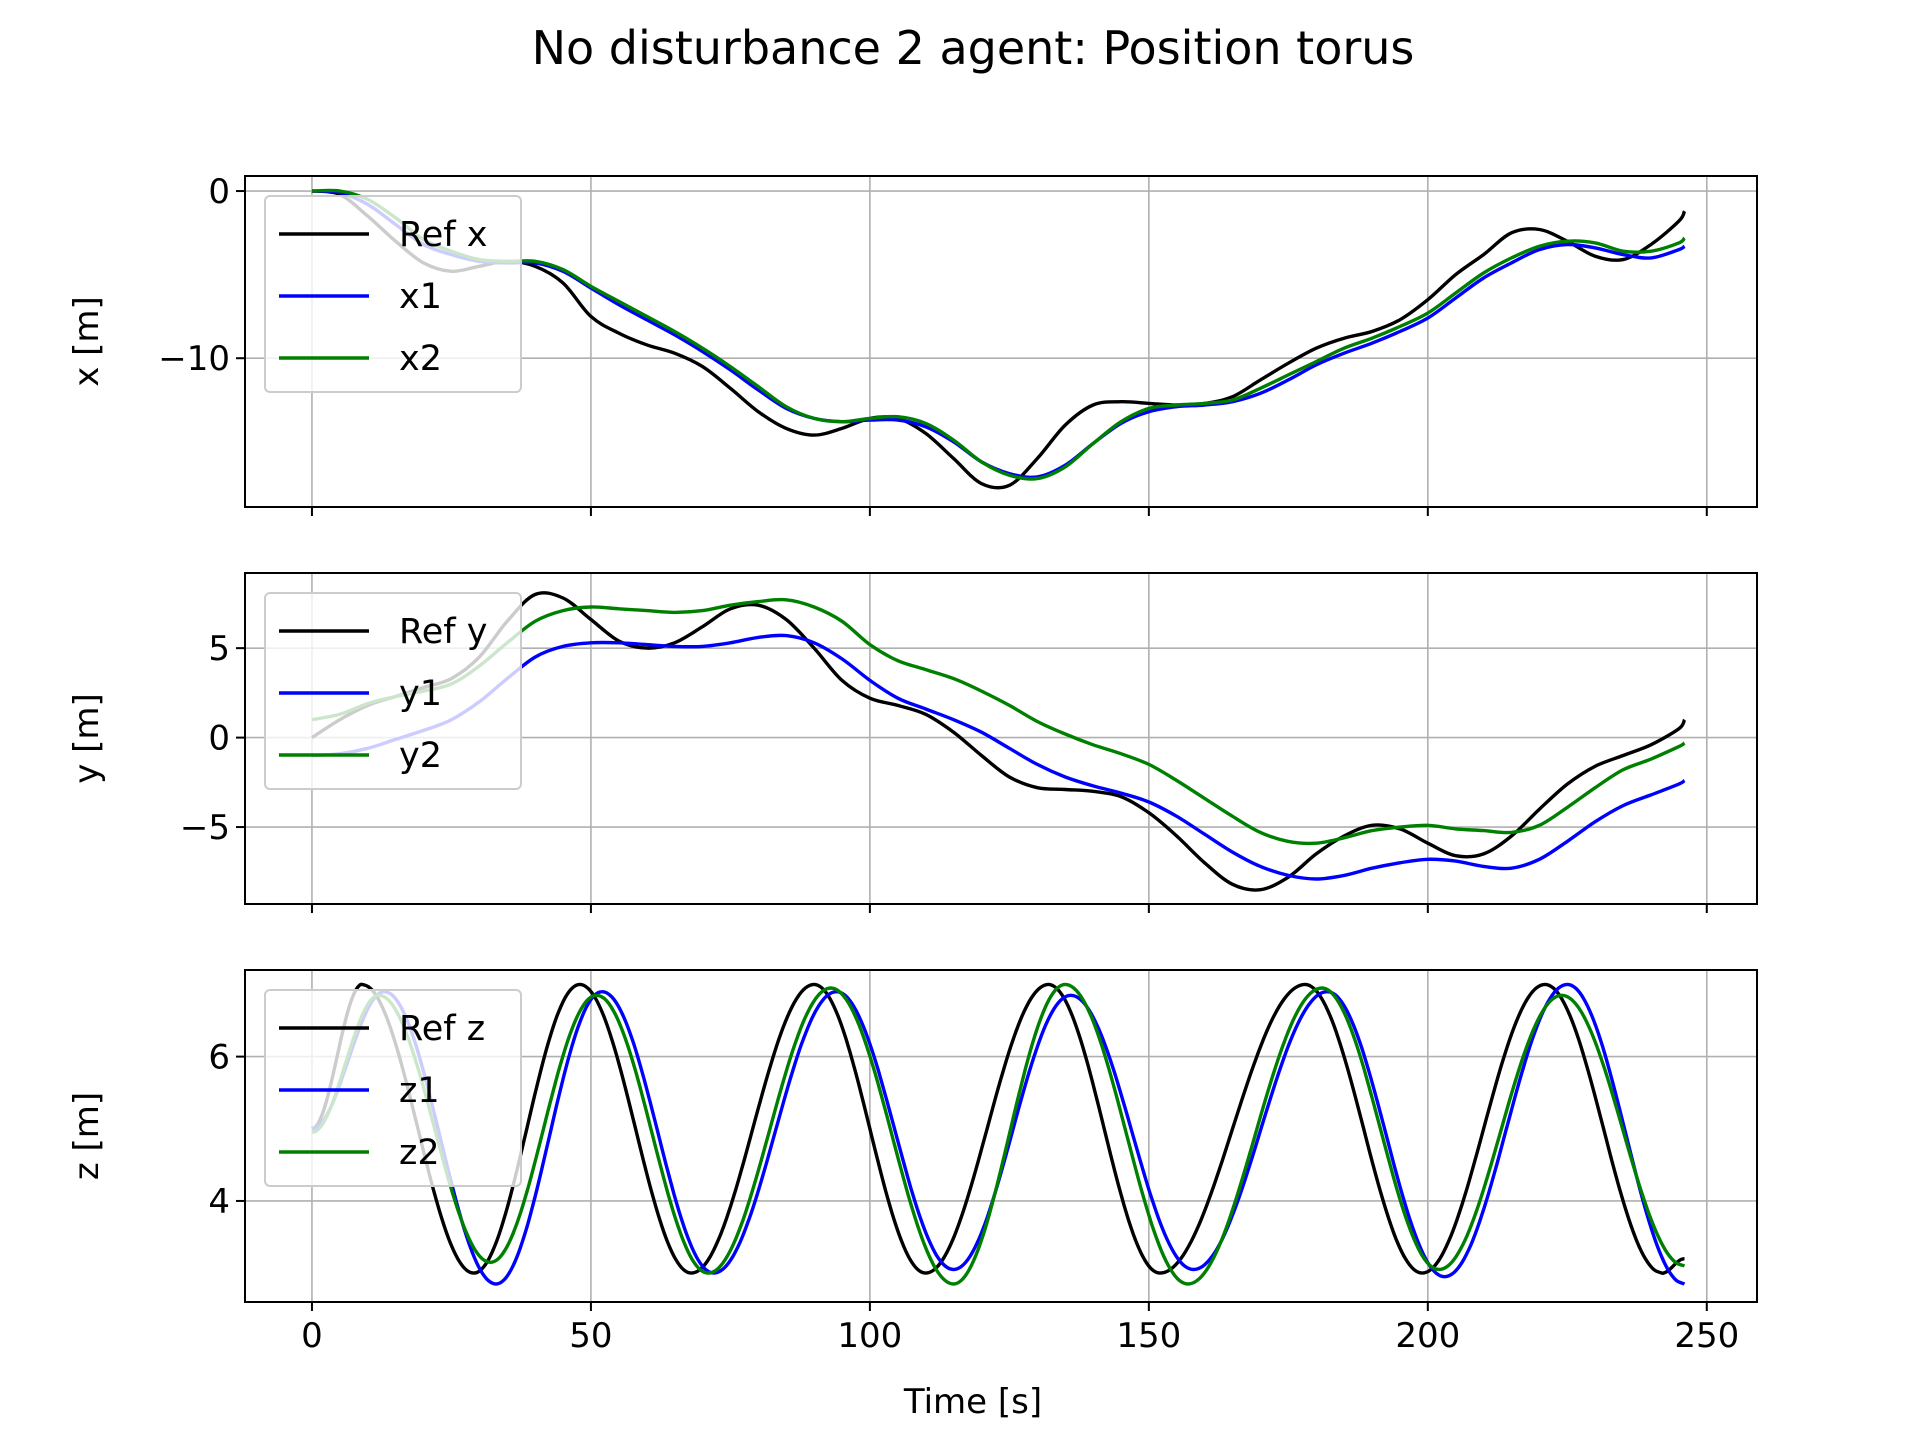 Image resolution: width=1920 pixels, height=1440 pixels. Describe the element at coordinates (972, 1402) in the screenshot. I see `x-axis-label: Time [s]` at that location.